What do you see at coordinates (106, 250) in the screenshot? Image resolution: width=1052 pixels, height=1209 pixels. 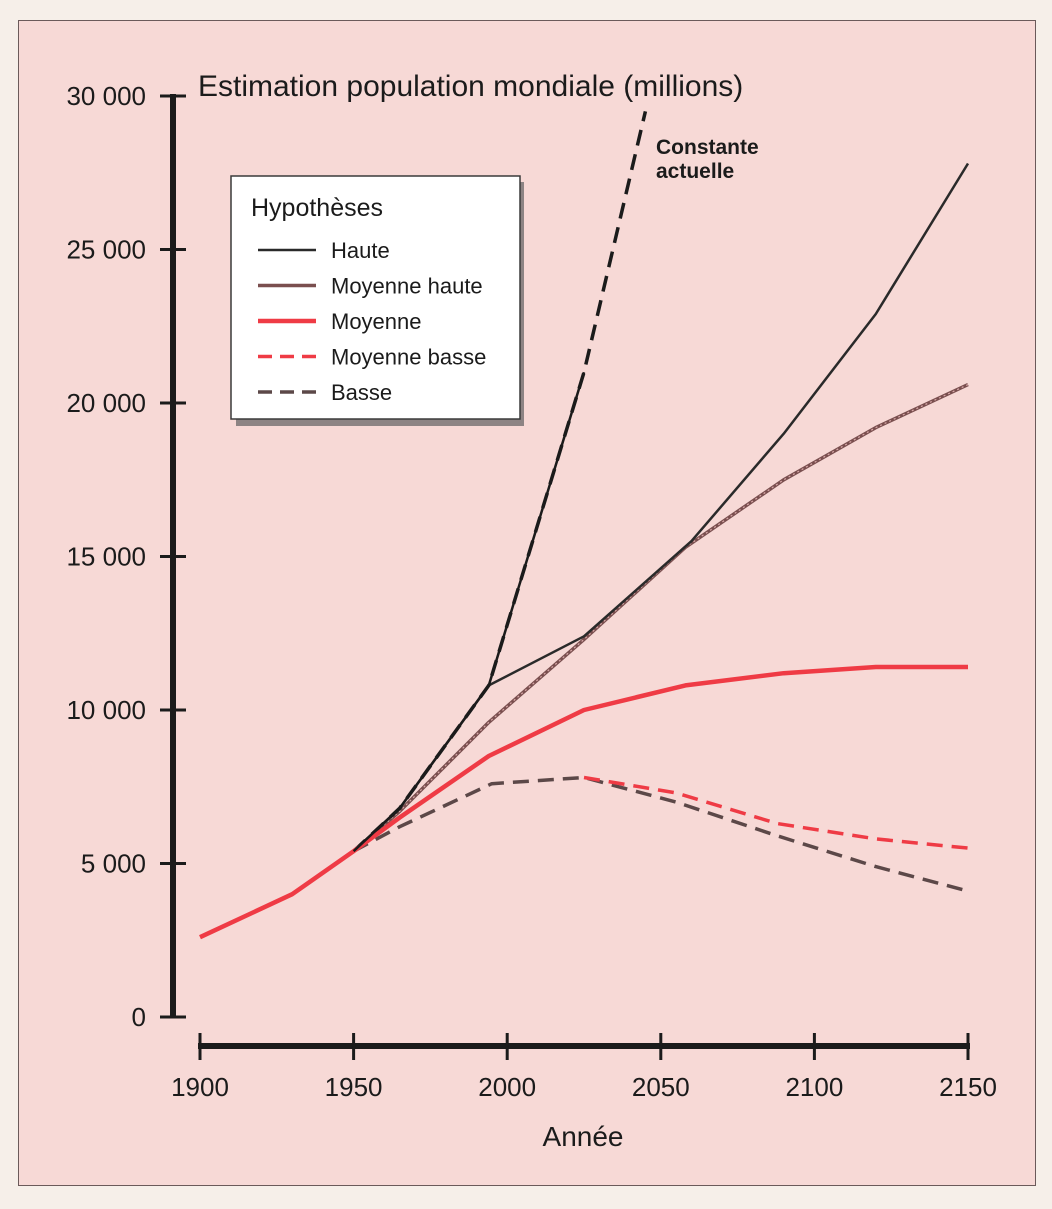 I see `y-tick-label: 25 000` at bounding box center [106, 250].